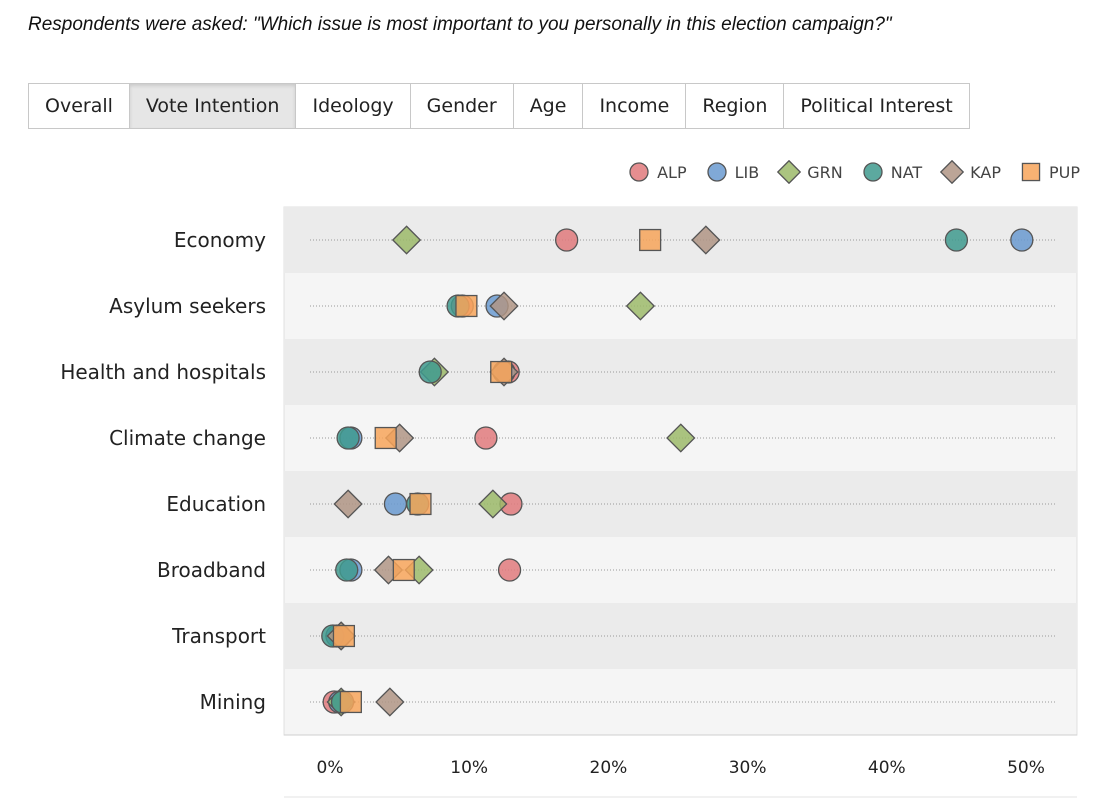  What do you see at coordinates (216, 504) in the screenshot?
I see `category-label: Education` at bounding box center [216, 504].